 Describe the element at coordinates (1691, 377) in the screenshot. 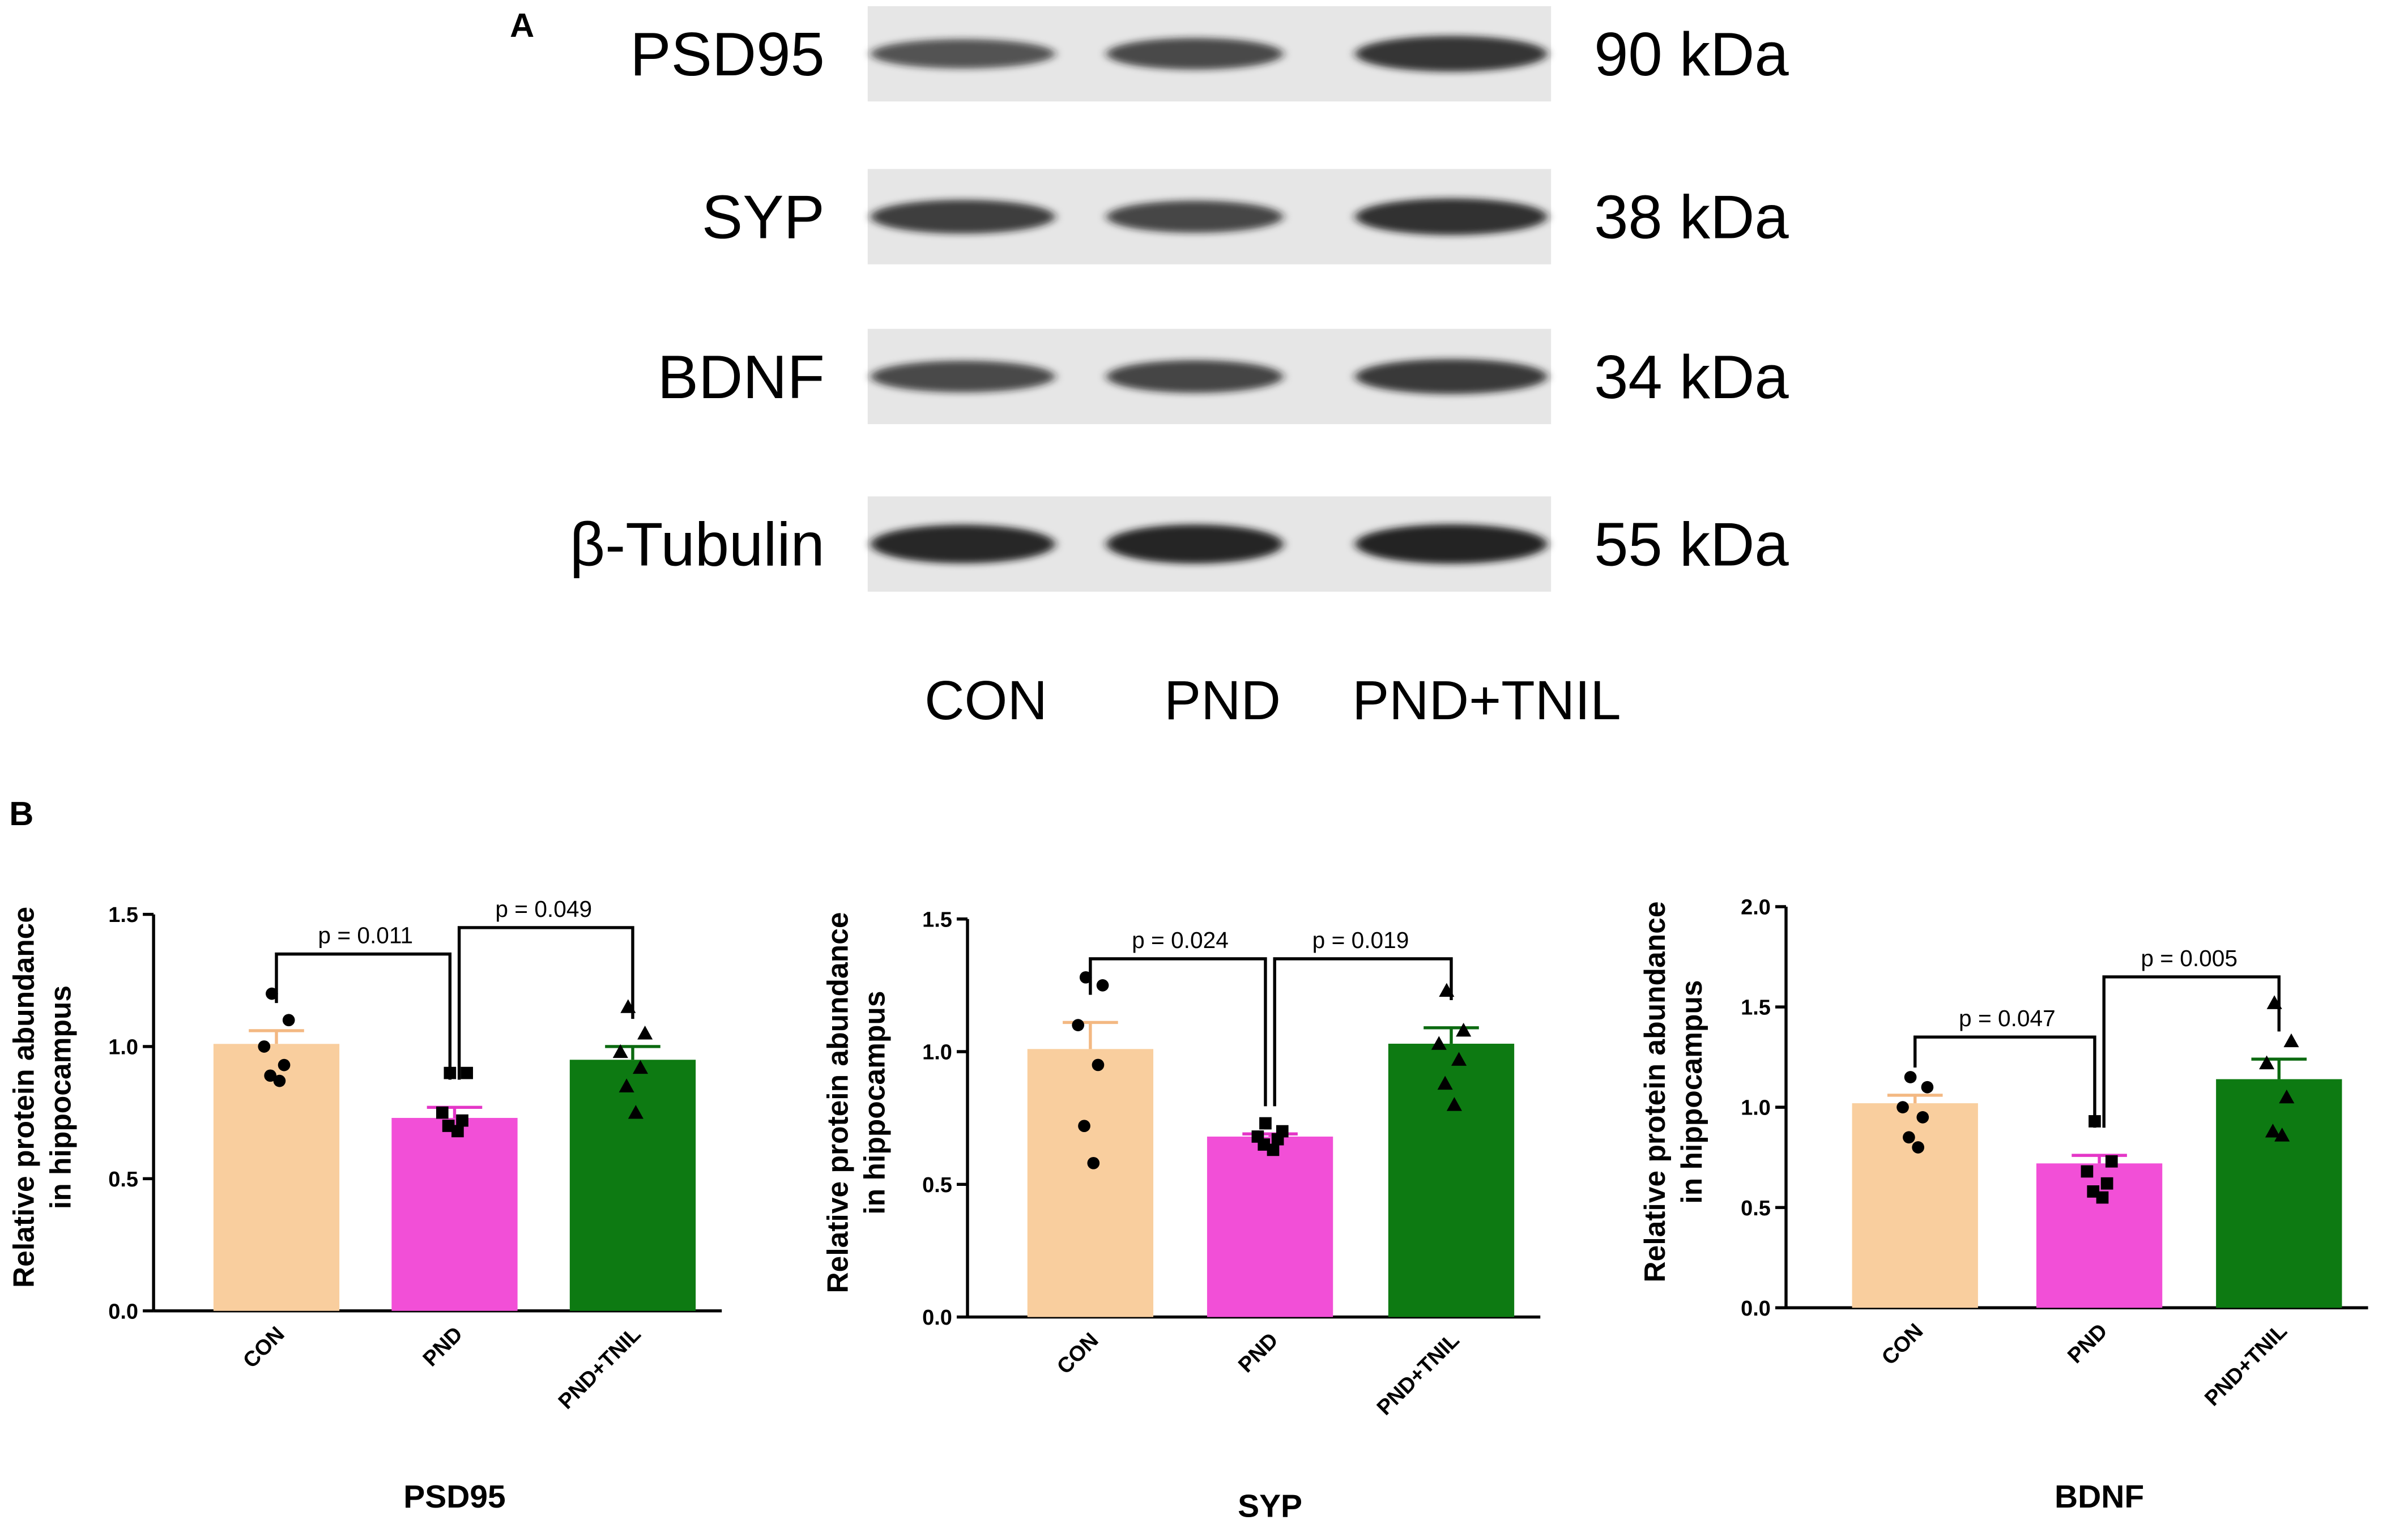

I see `molecular-weight-label: 34 kDa` at that location.